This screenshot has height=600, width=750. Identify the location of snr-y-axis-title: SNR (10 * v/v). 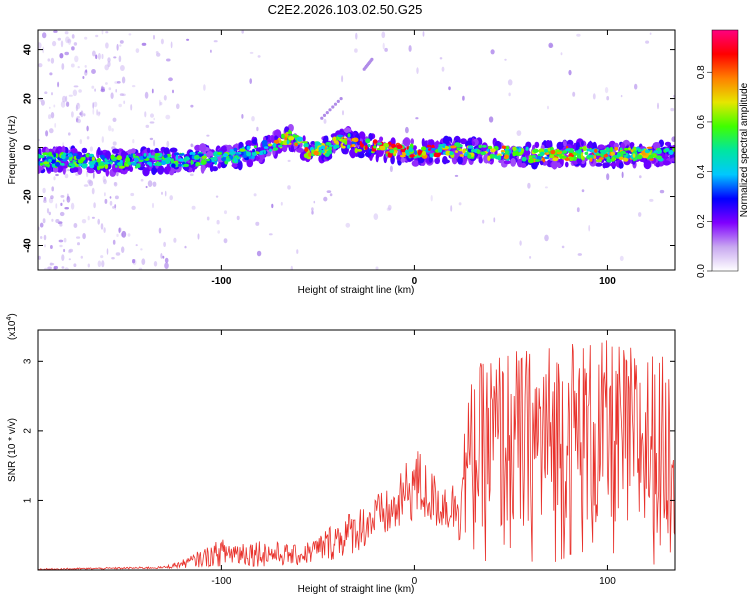
(12, 450).